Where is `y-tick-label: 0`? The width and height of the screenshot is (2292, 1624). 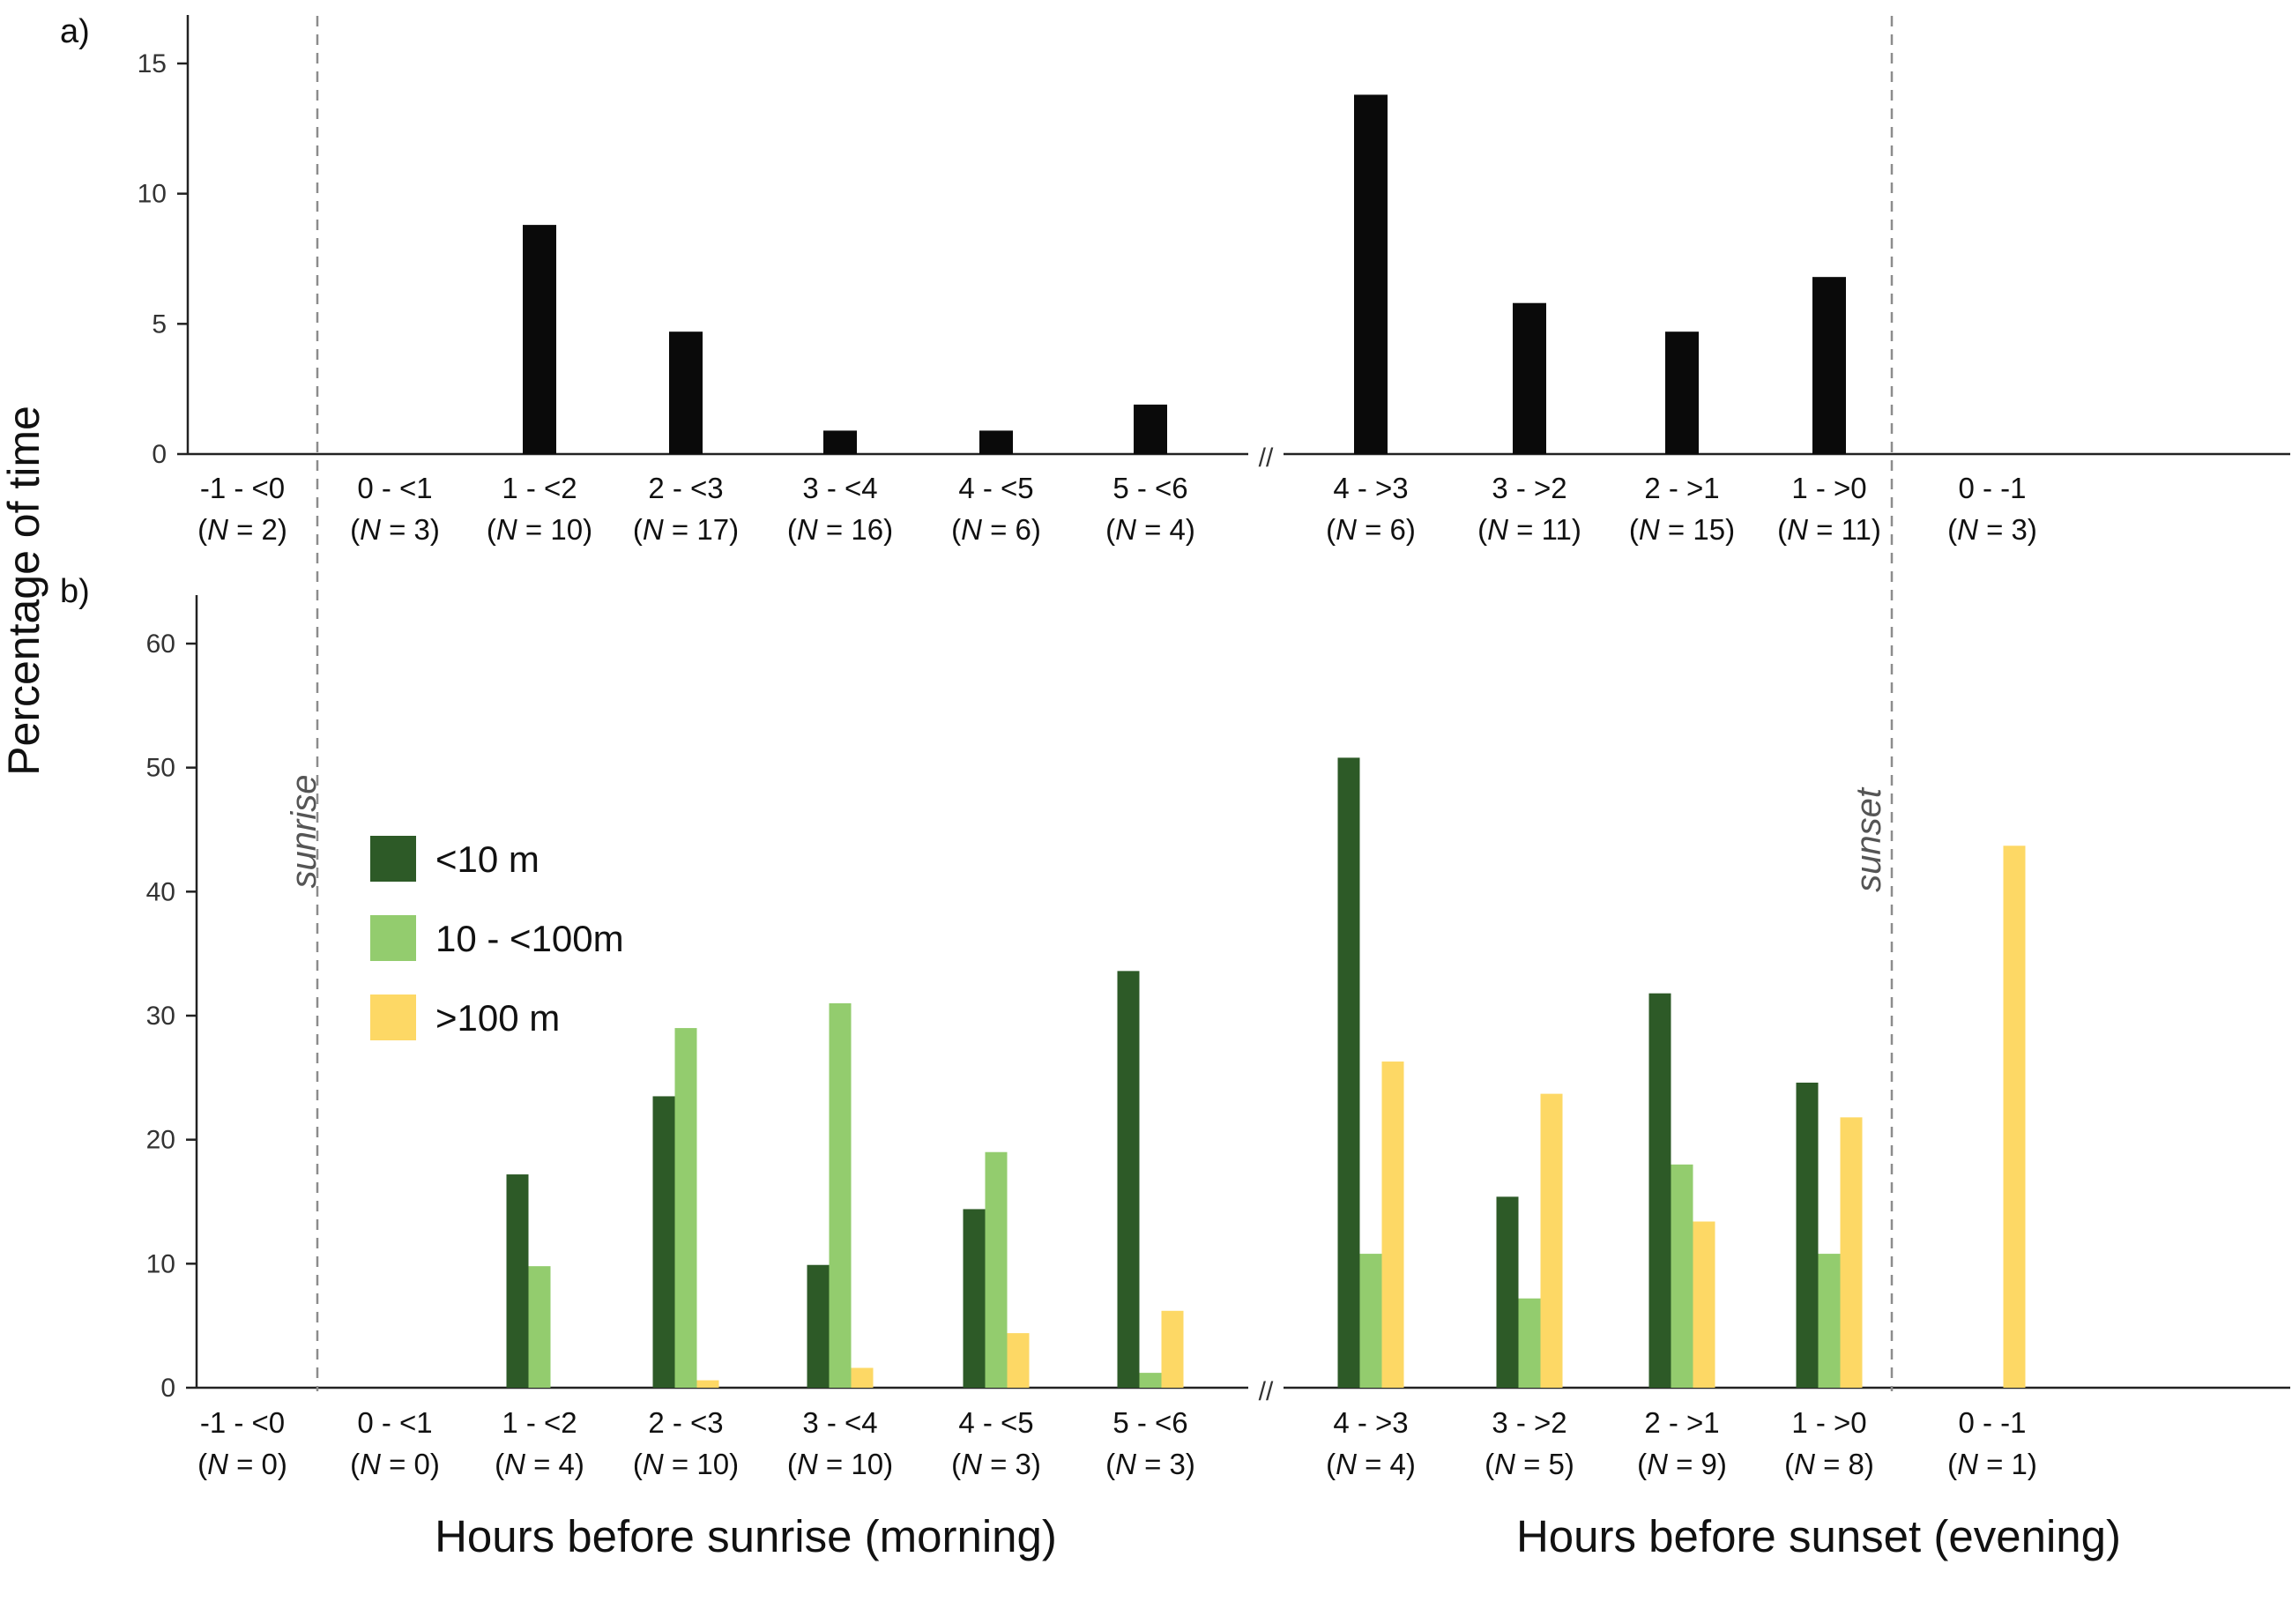
y-tick-label: 0 is located at coordinates (159, 454).